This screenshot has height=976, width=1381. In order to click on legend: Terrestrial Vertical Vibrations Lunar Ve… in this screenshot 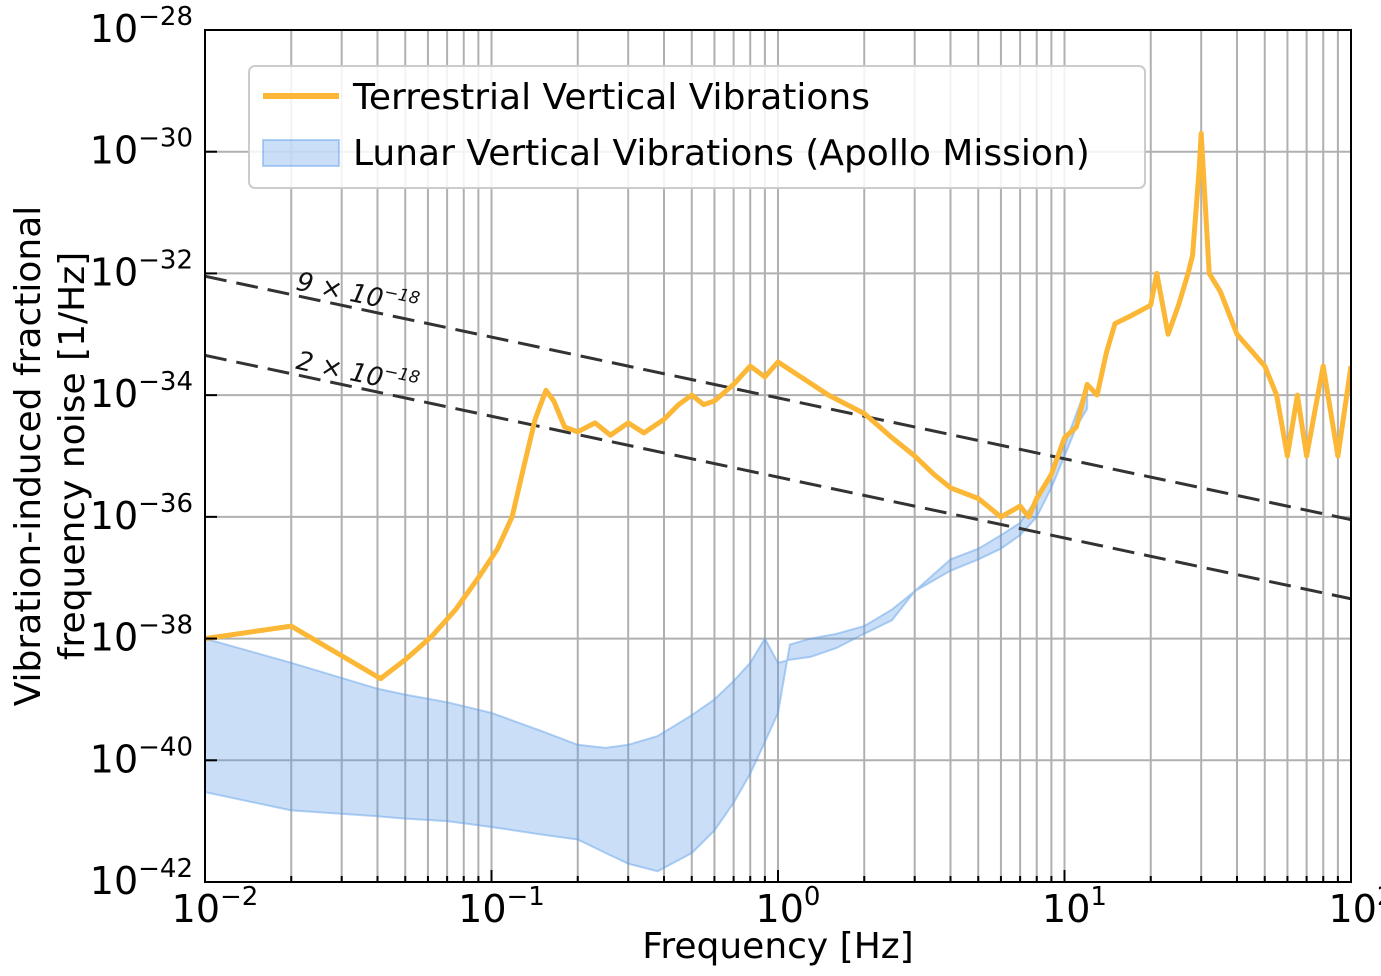, I will do `click(697, 127)`.